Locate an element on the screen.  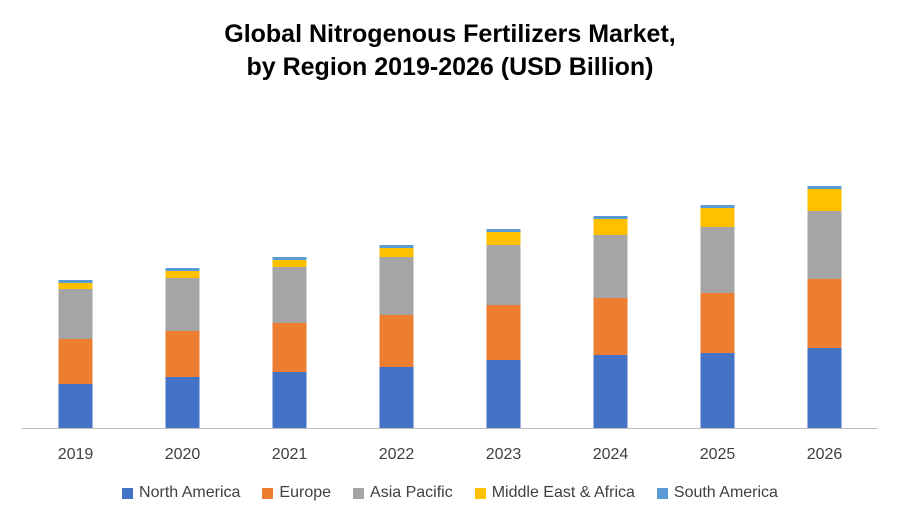
bar-segment-2022-asia-pacific is located at coordinates (396, 286).